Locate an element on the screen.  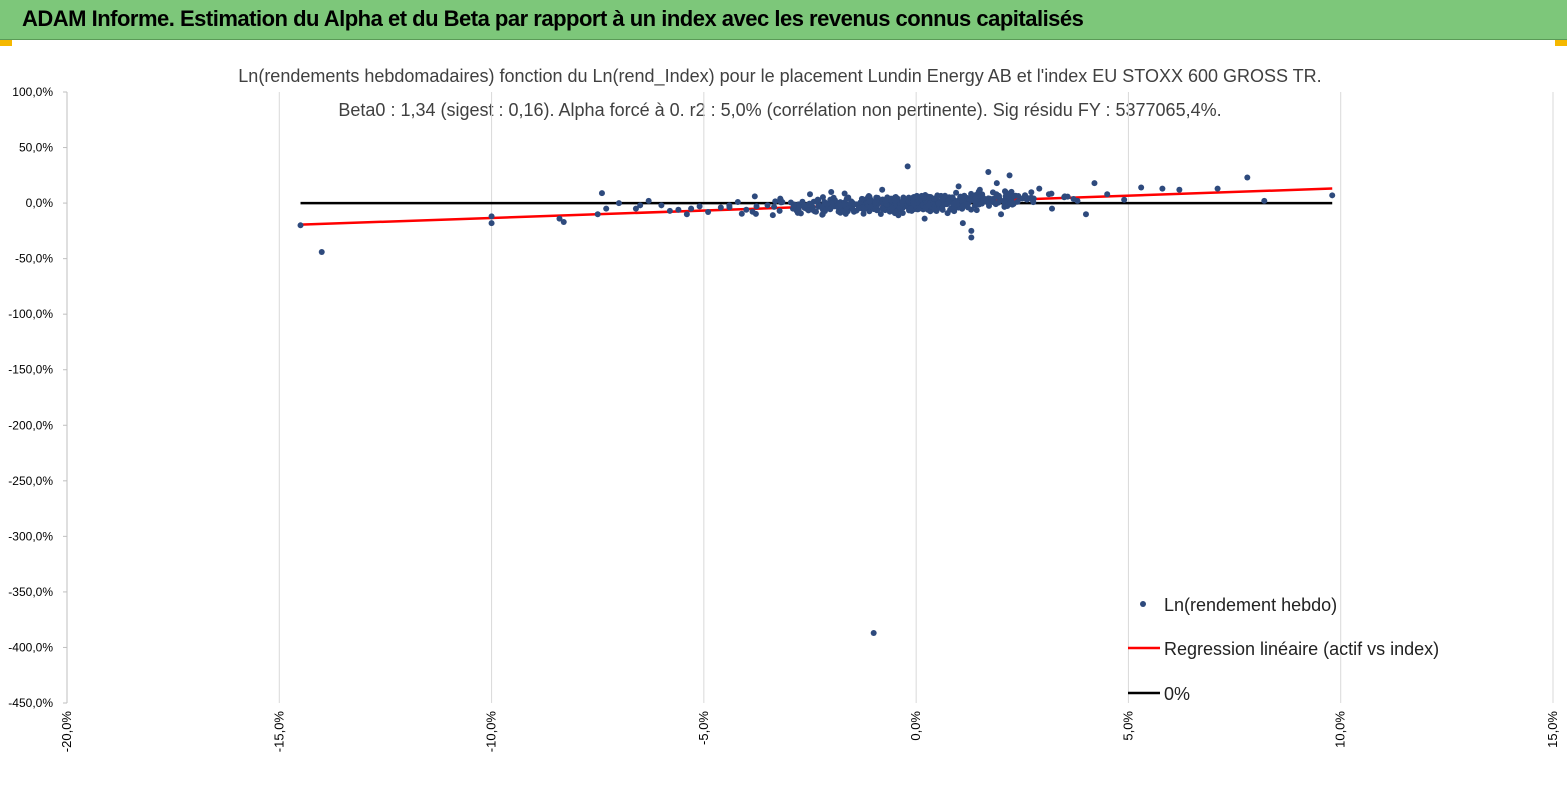
legend-marker-points is located at coordinates (1143, 604).